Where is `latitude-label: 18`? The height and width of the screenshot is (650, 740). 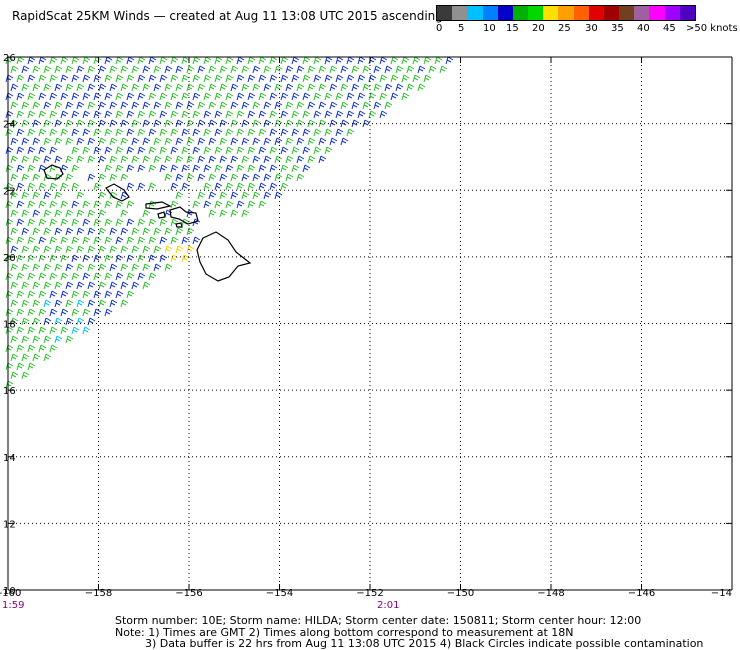 latitude-label: 18 is located at coordinates (9, 325).